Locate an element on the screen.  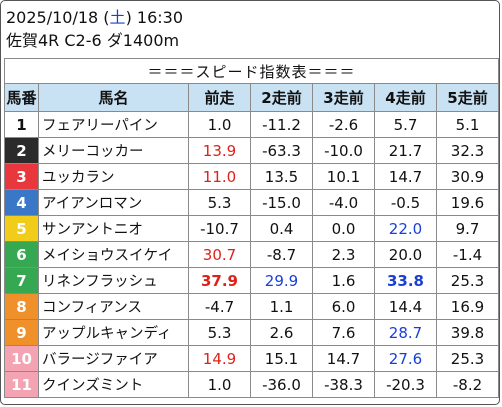
4-races-ago-index: 20.0 is located at coordinates (405, 254).